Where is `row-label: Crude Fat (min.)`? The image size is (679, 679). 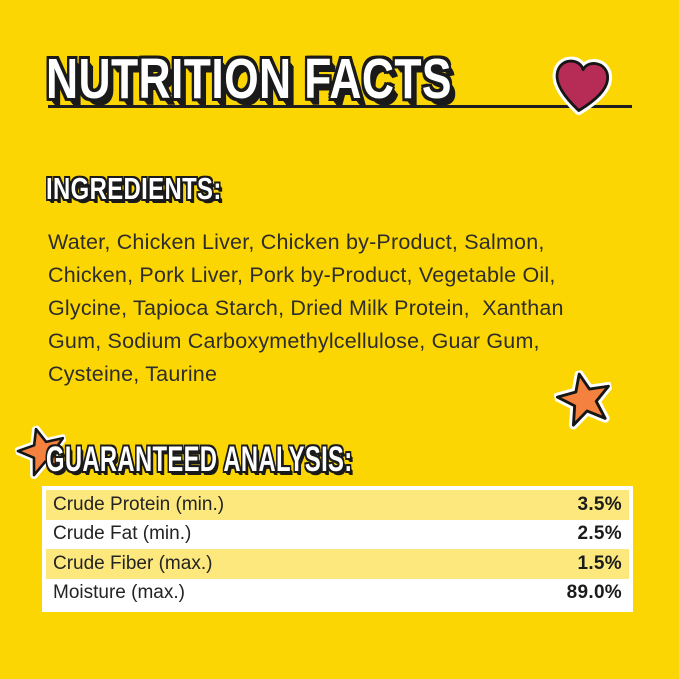
row-label: Crude Fat (min.) is located at coordinates (122, 534).